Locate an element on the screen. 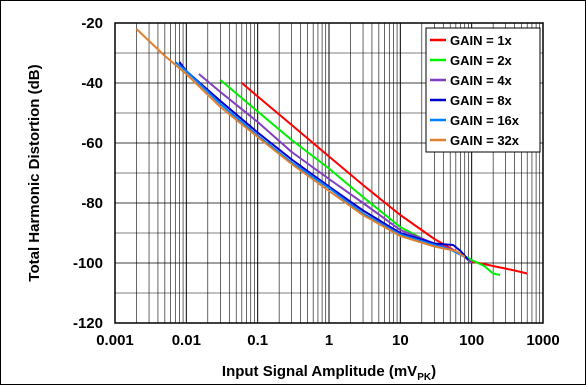 This screenshot has width=586, height=386. y-axis-title: Total Harmonic Distortion (dB) is located at coordinates (34, 172).